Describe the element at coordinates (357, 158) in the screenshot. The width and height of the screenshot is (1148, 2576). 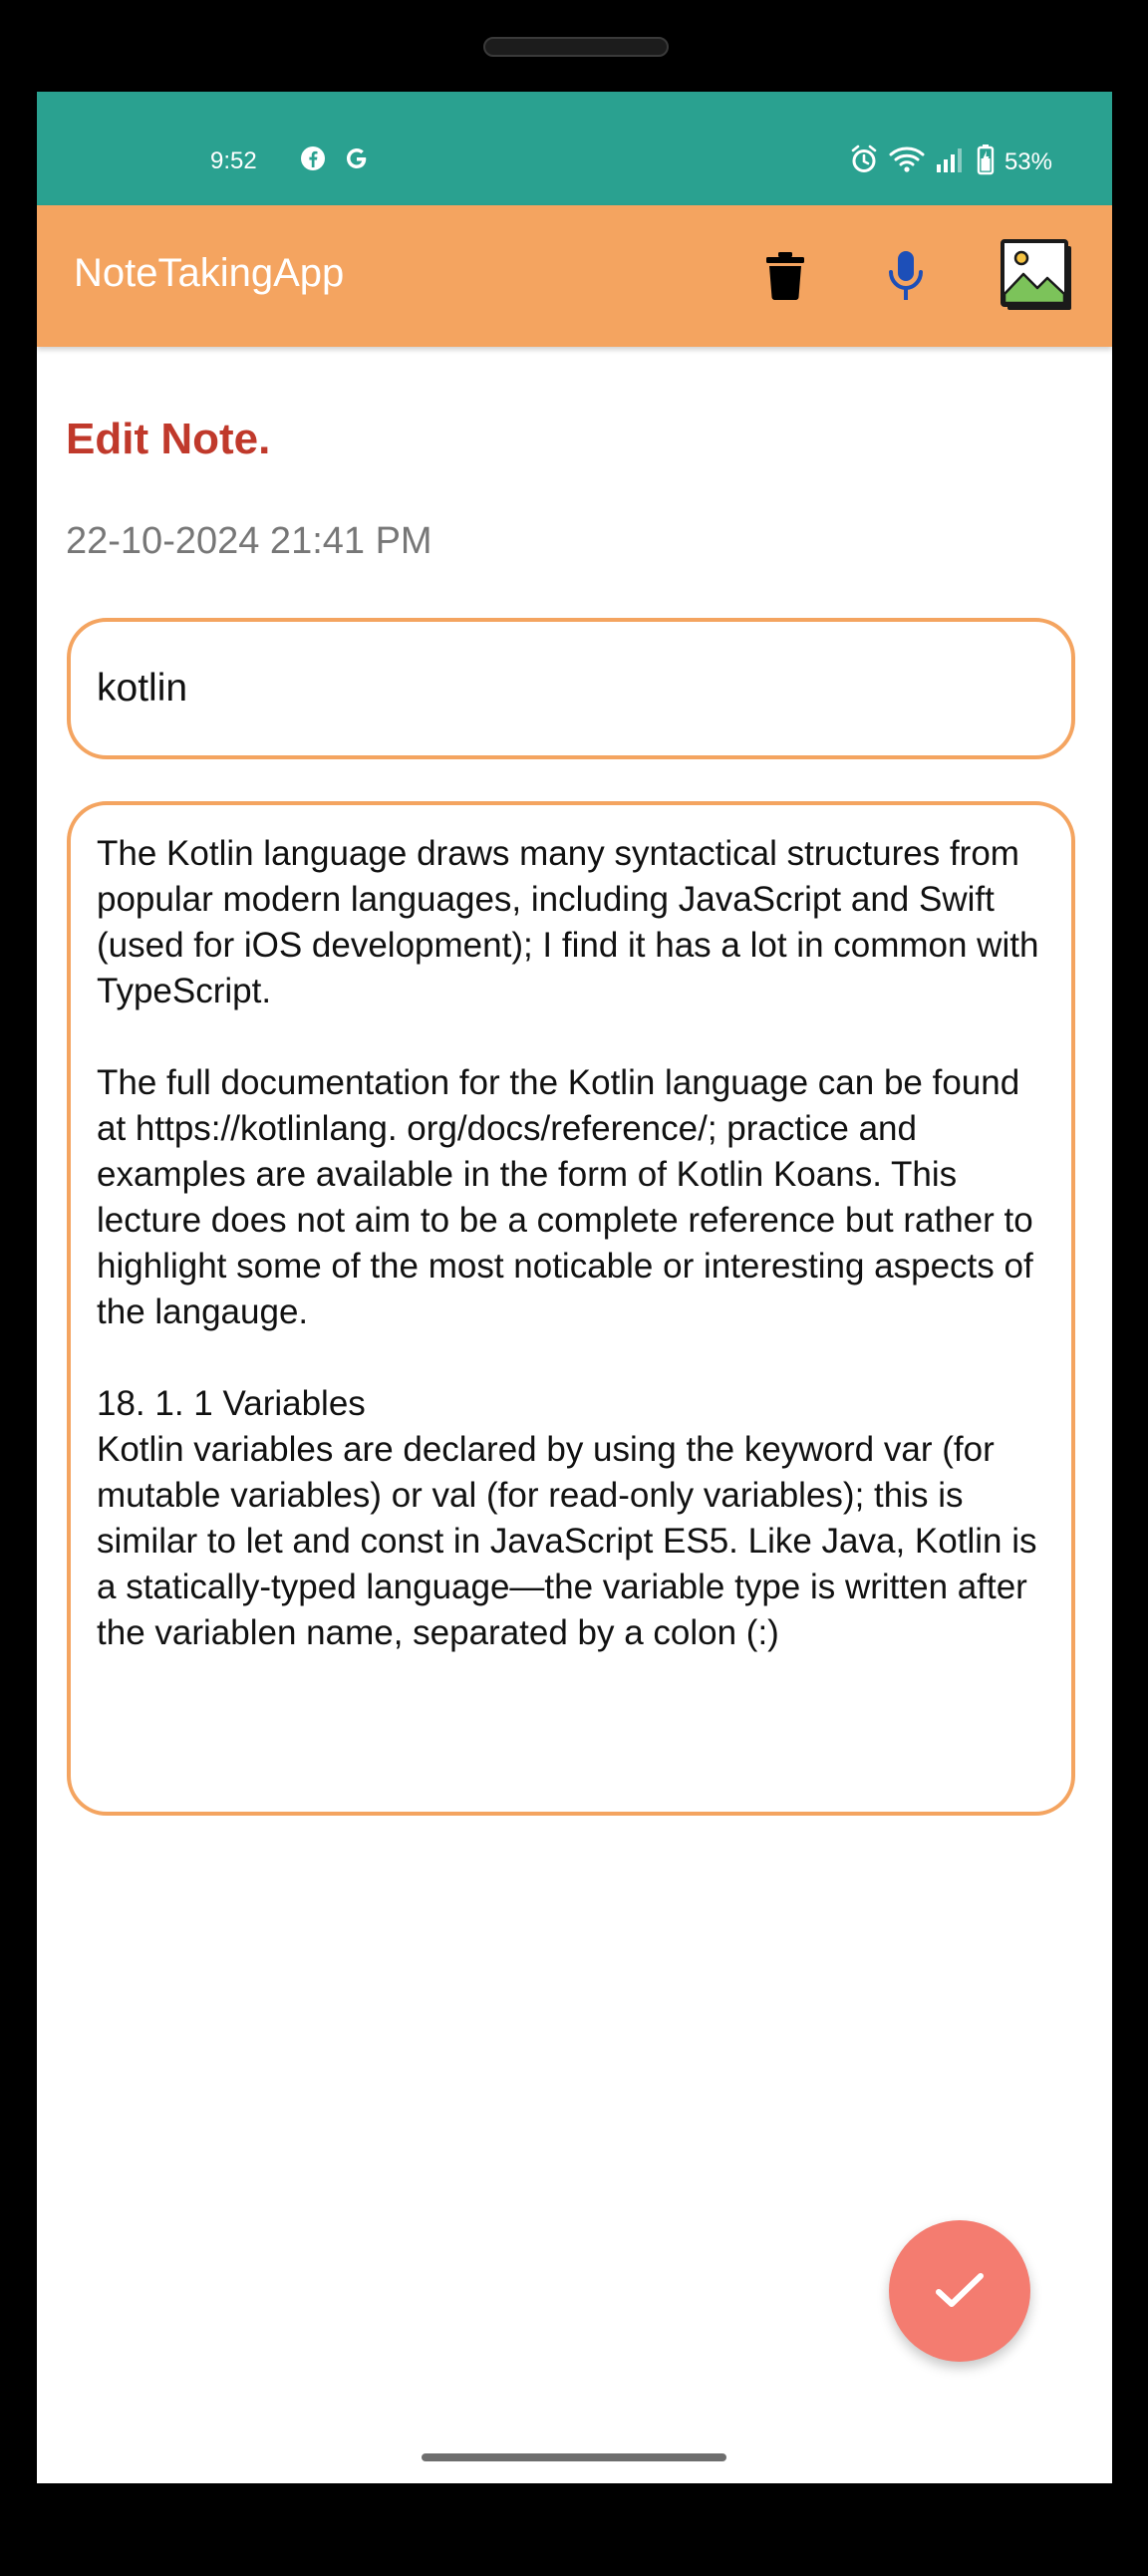
I see `google-icon` at that location.